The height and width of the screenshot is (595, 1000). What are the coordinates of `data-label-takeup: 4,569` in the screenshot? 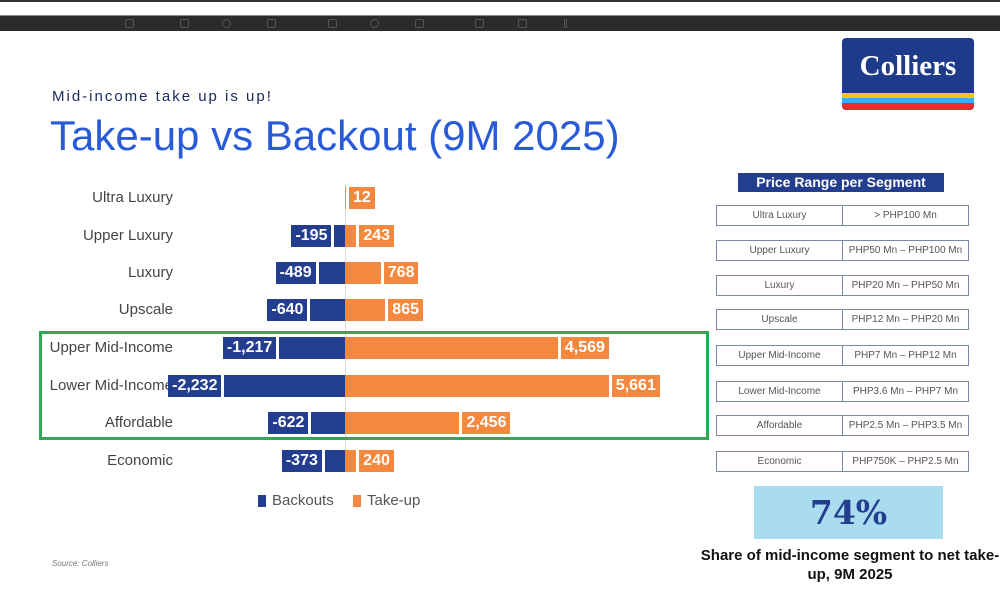 It's located at (584, 348).